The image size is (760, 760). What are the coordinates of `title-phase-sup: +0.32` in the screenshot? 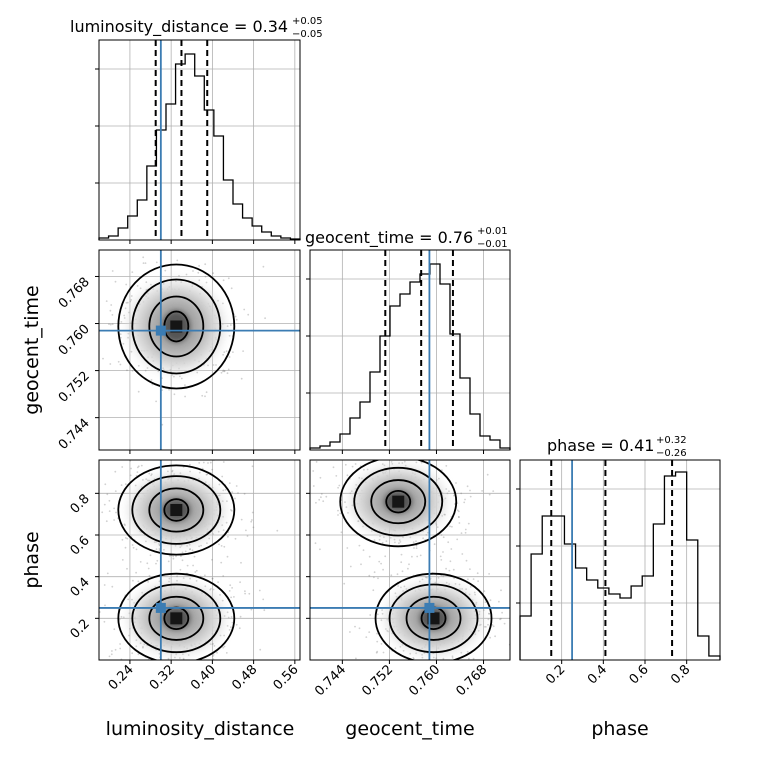 It's located at (671, 440).